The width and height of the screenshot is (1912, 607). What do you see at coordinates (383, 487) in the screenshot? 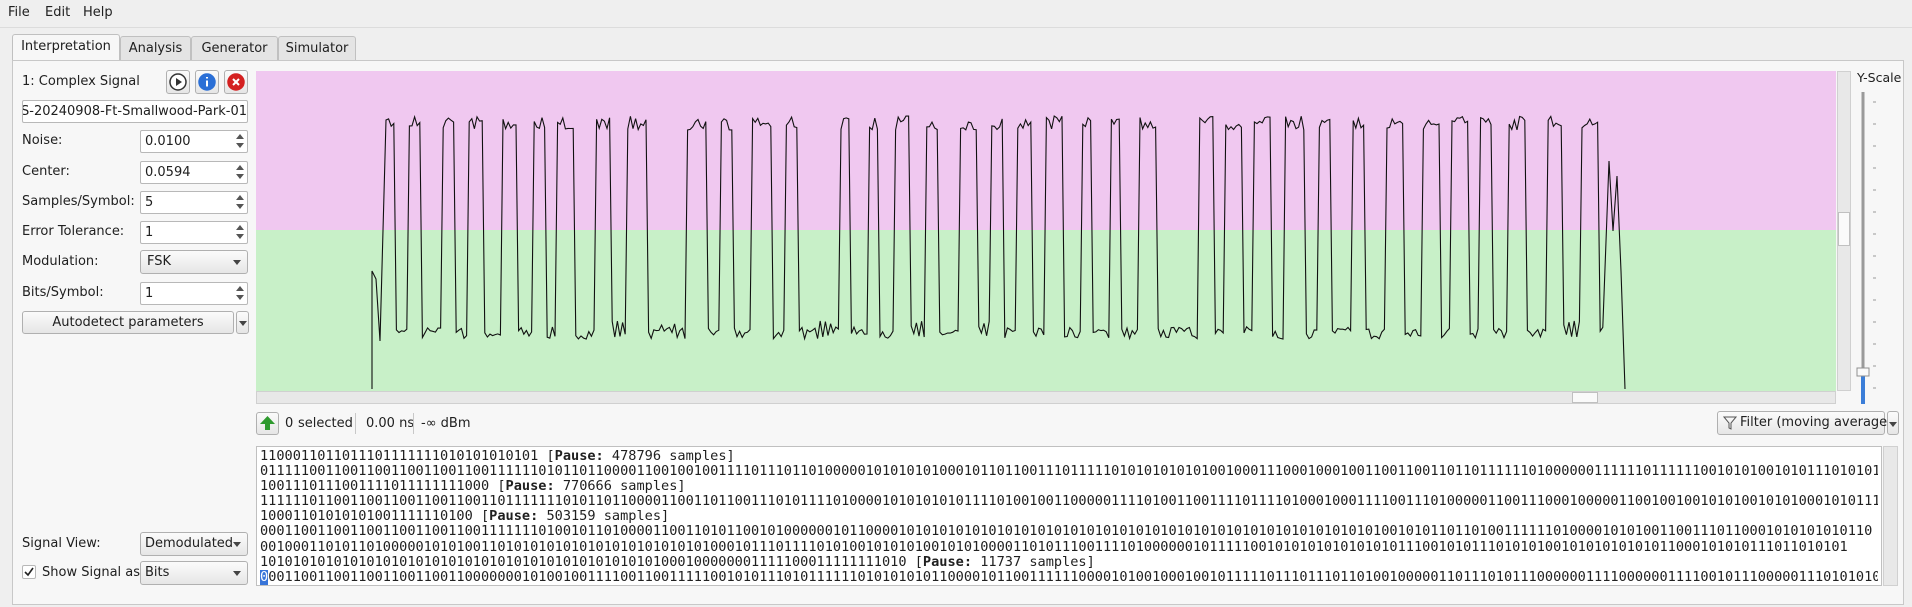
I see `output-text: 1001110111001111011111111000 [` at bounding box center [383, 487].